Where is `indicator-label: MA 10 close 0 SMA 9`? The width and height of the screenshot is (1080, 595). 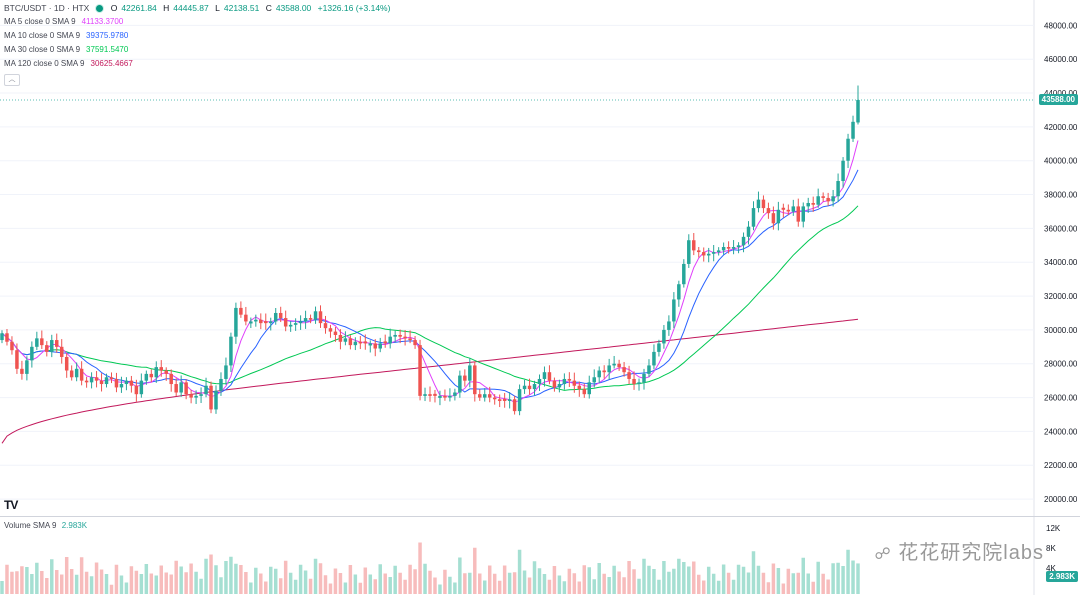 indicator-label: MA 10 close 0 SMA 9 is located at coordinates (42, 35).